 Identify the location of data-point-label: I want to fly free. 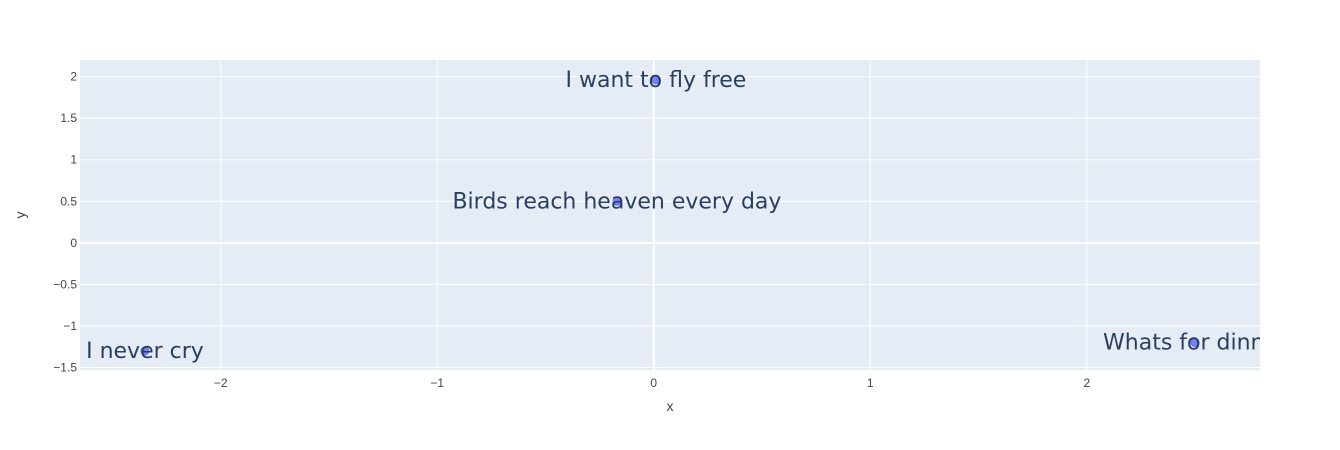
(655, 80).